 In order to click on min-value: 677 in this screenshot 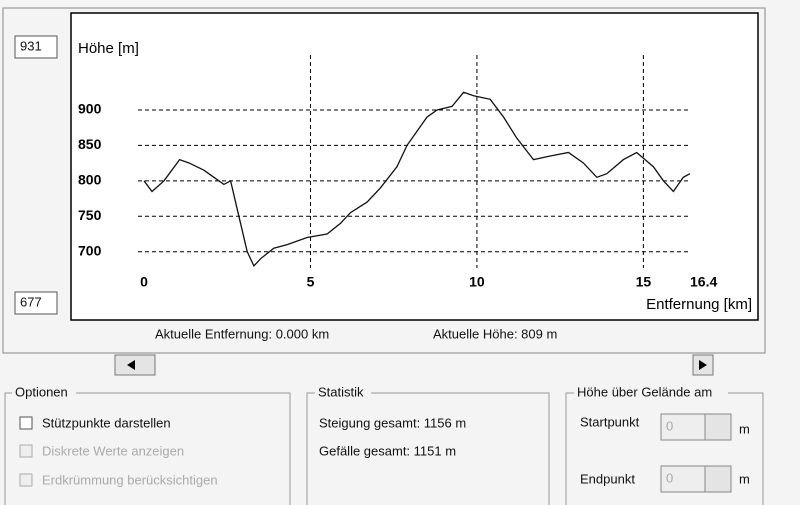, I will do `click(31, 301)`.